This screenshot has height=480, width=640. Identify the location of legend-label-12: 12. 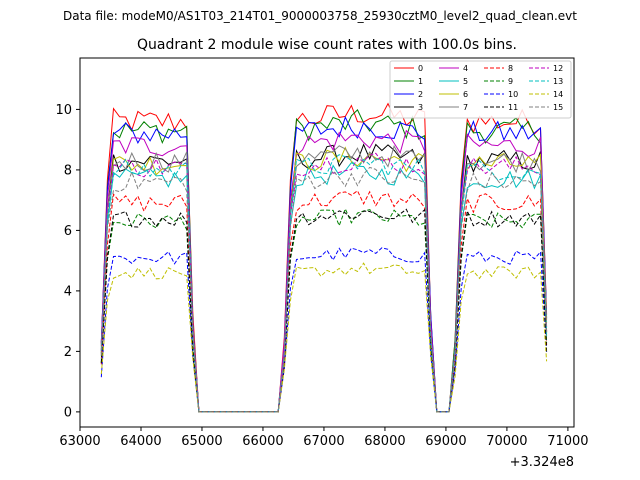
(558, 68).